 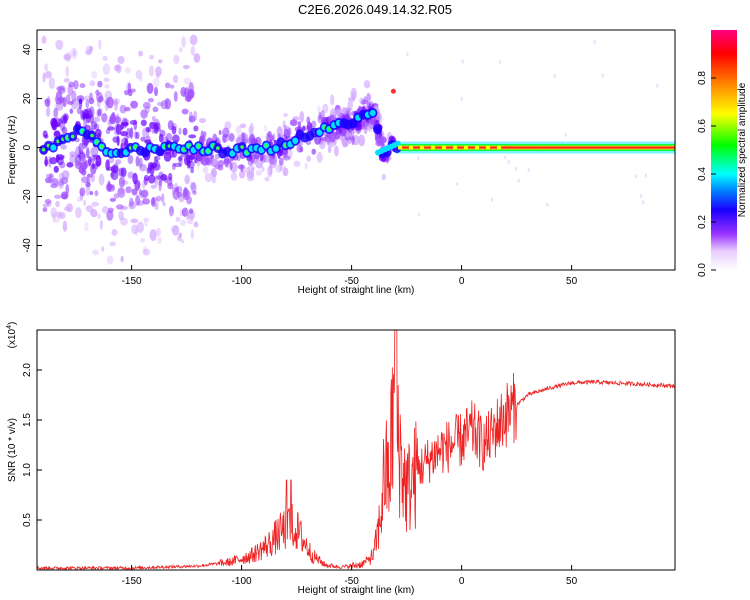 What do you see at coordinates (27, 470) in the screenshot?
I see `snr-y-tick-label: 1.0` at bounding box center [27, 470].